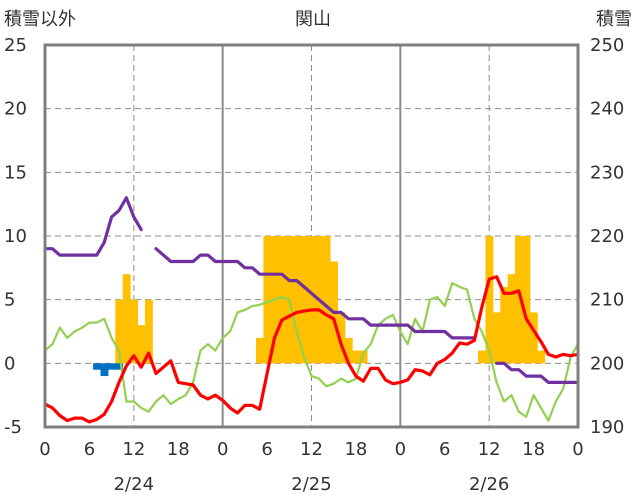 This screenshot has width=636, height=501. Describe the element at coordinates (15, 45) in the screenshot. I see `left-tick-label: 25` at that location.